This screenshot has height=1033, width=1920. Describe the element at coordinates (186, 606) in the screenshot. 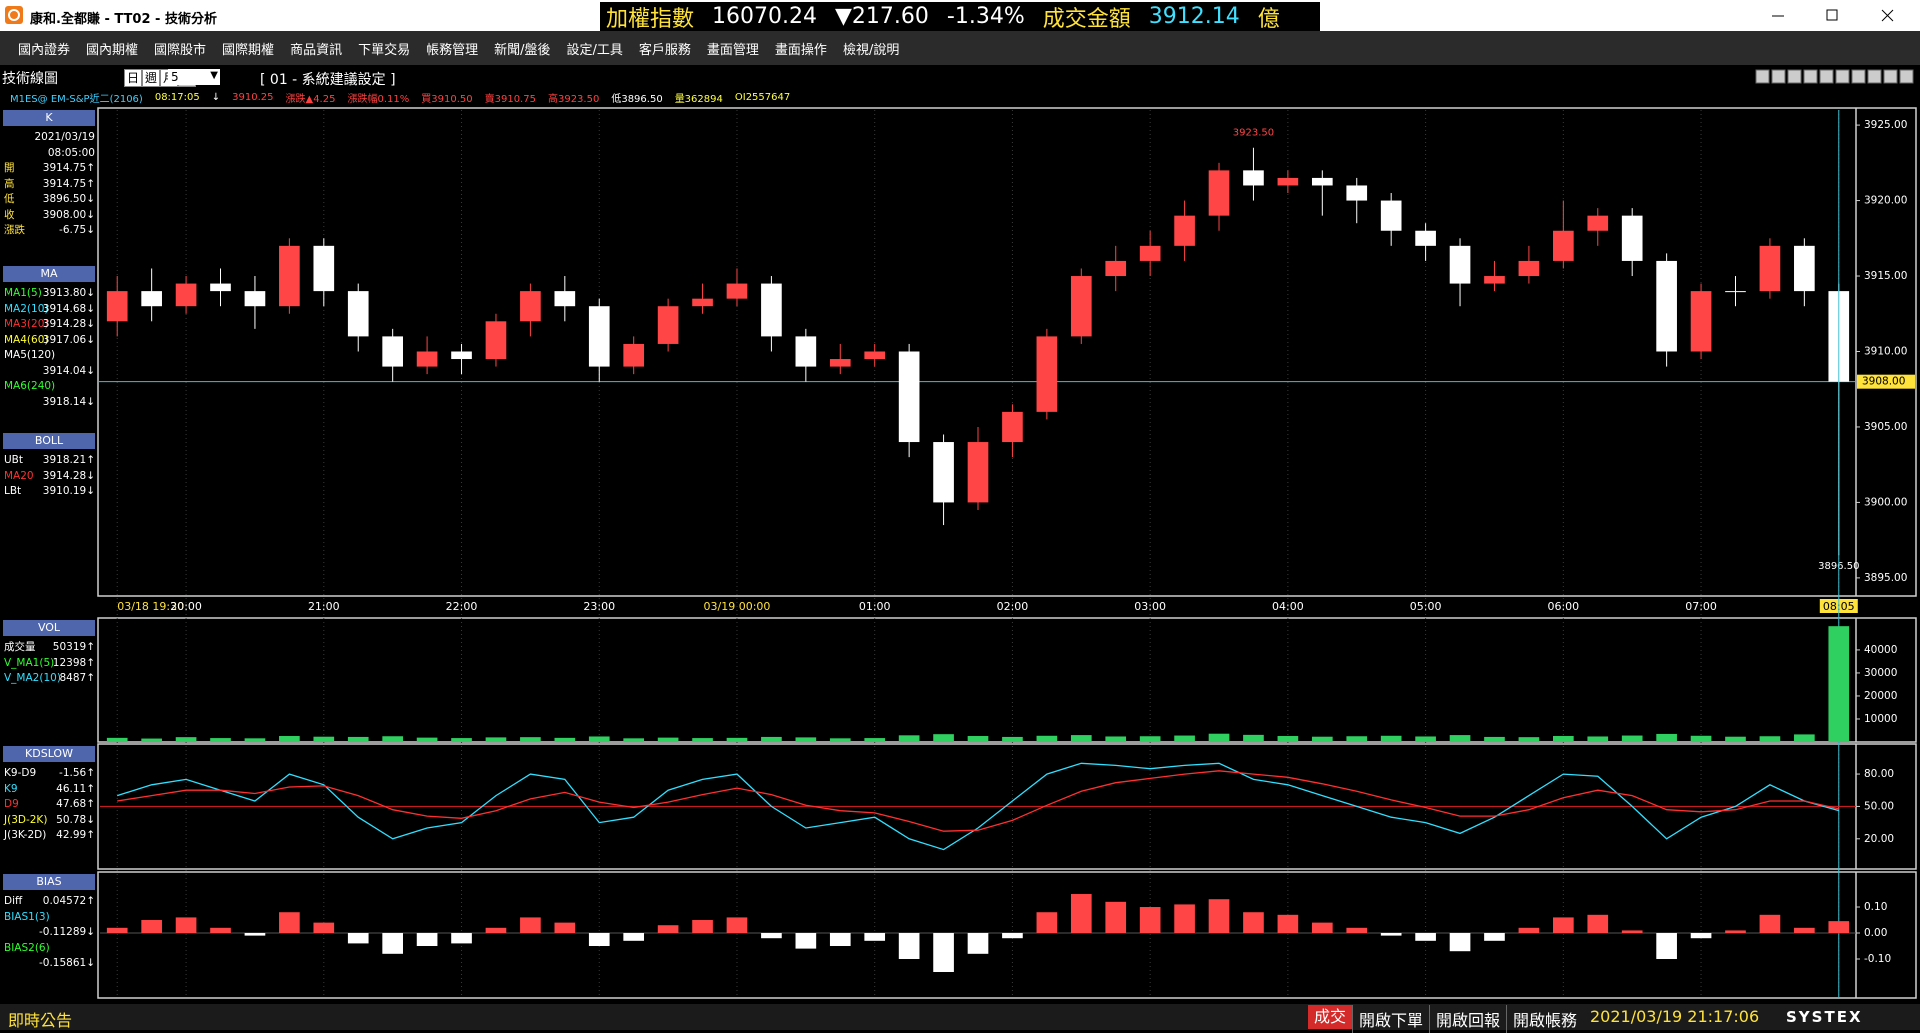

I see `x-tick-label: 20:00` at that location.